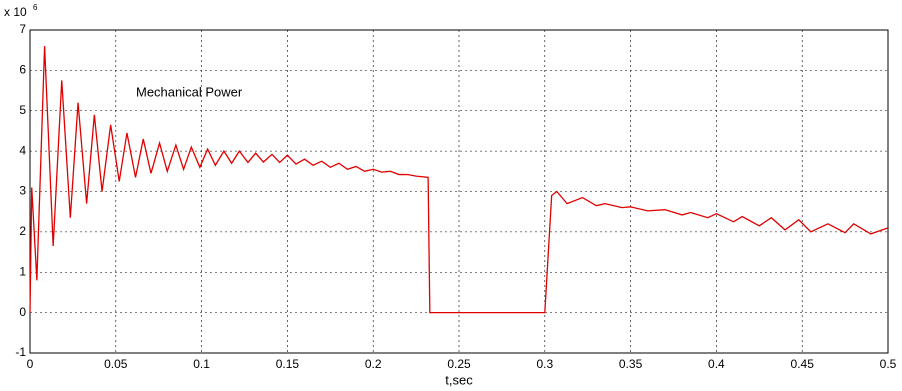  Describe the element at coordinates (716, 364) in the screenshot. I see `x-tick-label: 0.4` at that location.